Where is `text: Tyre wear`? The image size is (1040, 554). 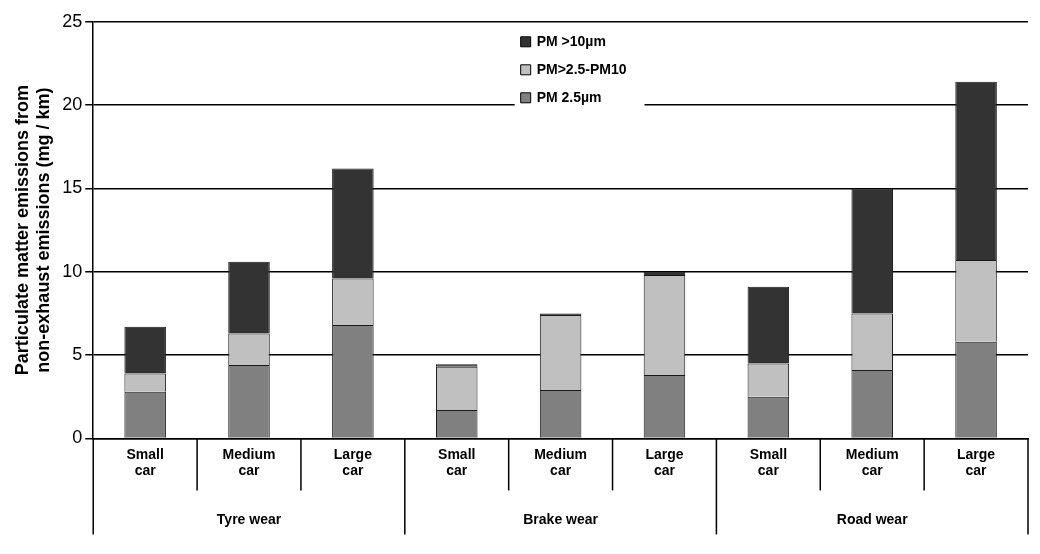
text: Tyre wear is located at coordinates (249, 519).